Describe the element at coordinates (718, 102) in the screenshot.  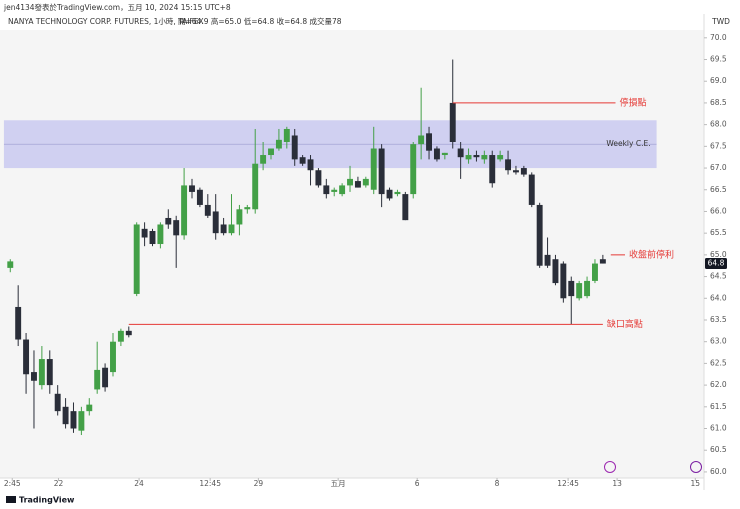
I see `y-tick-label: 68.5` at that location.